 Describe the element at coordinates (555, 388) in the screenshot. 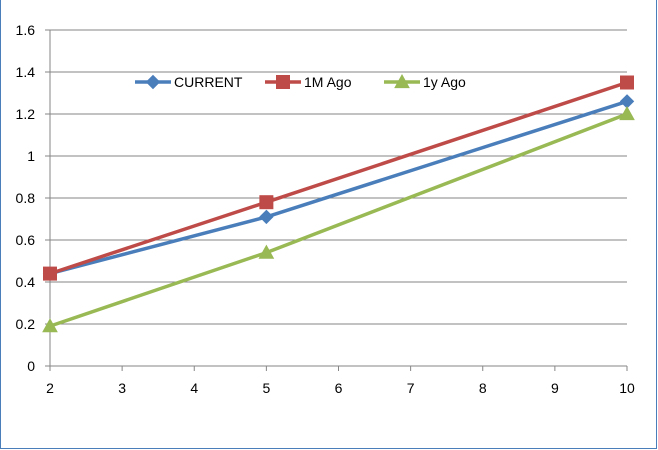

I see `x-tick-label: 9` at that location.